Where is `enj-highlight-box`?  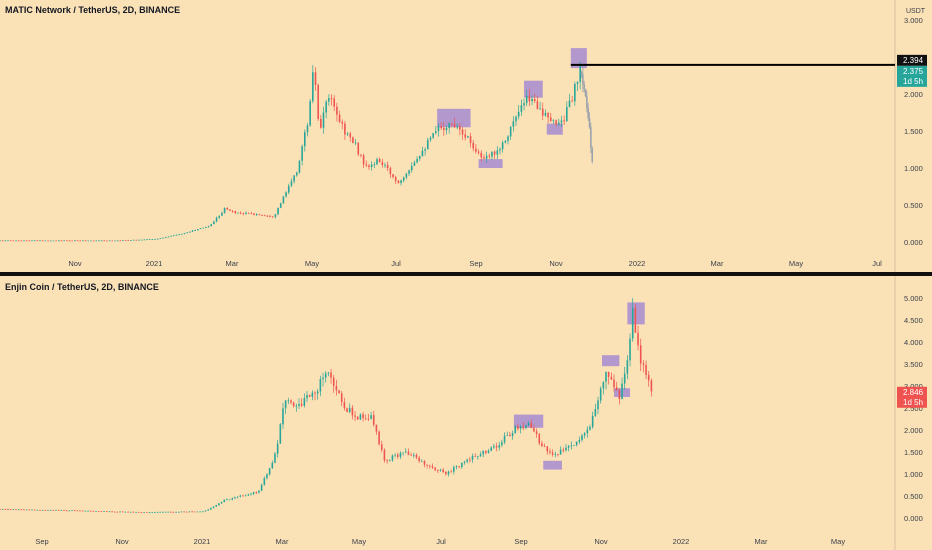 enj-highlight-box is located at coordinates (552, 465).